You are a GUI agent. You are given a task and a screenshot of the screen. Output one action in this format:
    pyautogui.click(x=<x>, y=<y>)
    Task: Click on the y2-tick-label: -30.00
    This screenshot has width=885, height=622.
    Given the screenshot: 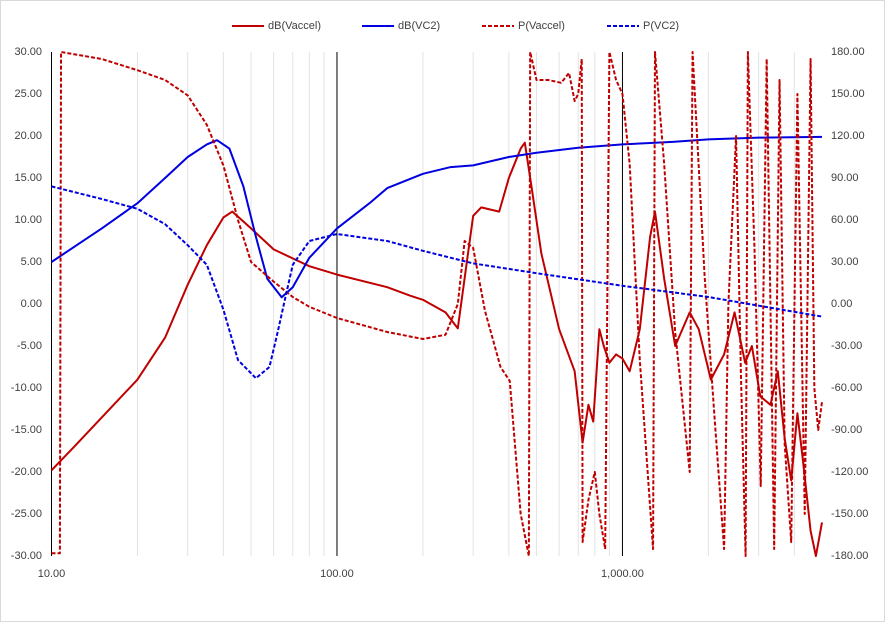 What is the action you would take?
    pyautogui.click(x=846, y=346)
    